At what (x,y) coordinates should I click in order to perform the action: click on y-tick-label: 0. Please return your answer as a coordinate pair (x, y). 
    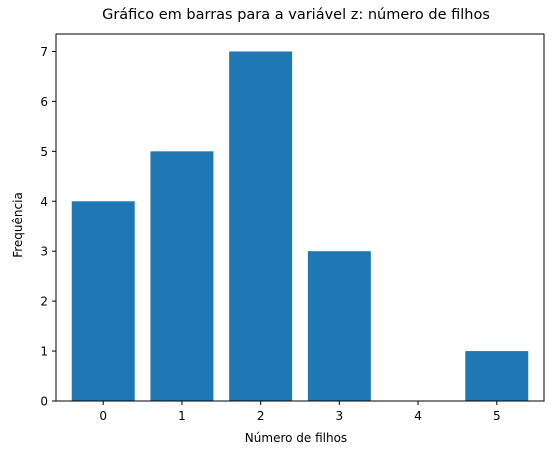
    Looking at the image, I should click on (44, 402).